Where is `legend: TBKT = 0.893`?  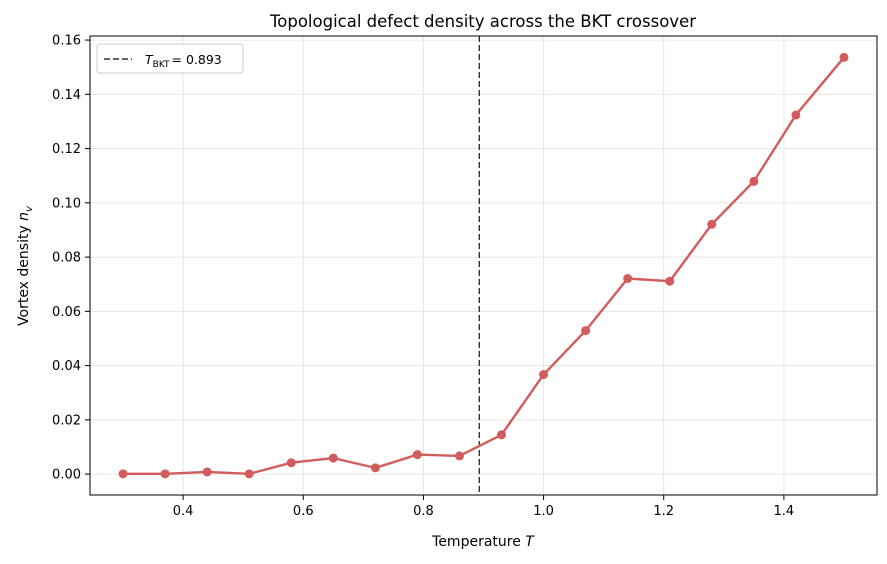 legend: TBKT = 0.893 is located at coordinates (170, 58).